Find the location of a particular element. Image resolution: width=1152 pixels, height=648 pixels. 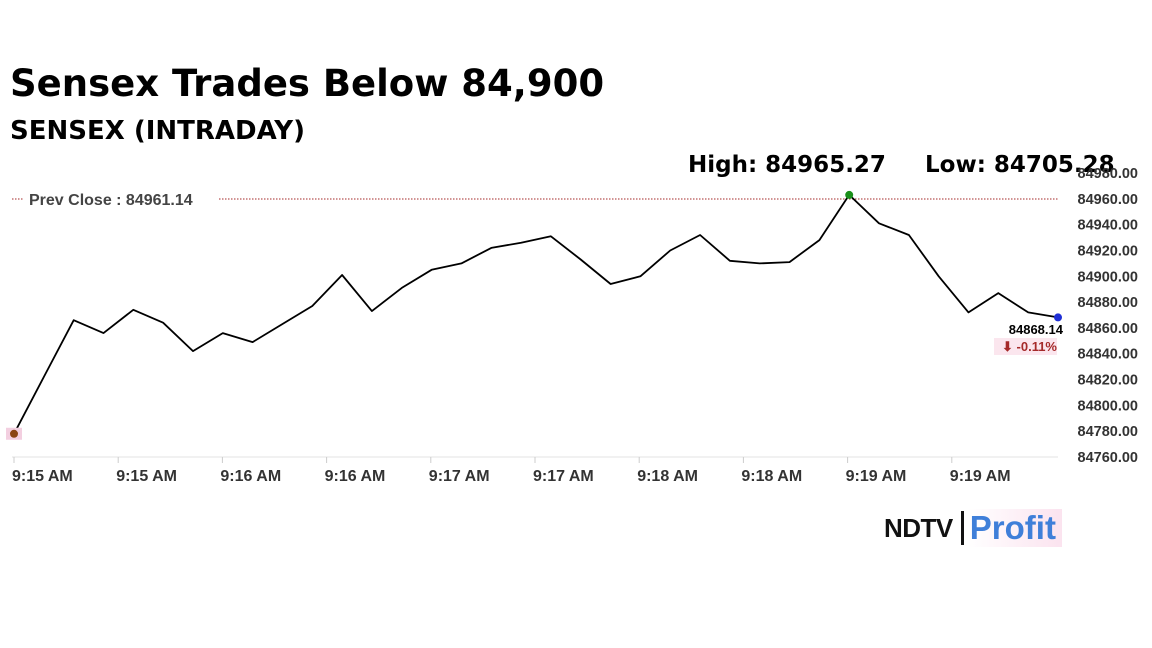

change-percent: ⬇ -0.11% is located at coordinates (1029, 346).